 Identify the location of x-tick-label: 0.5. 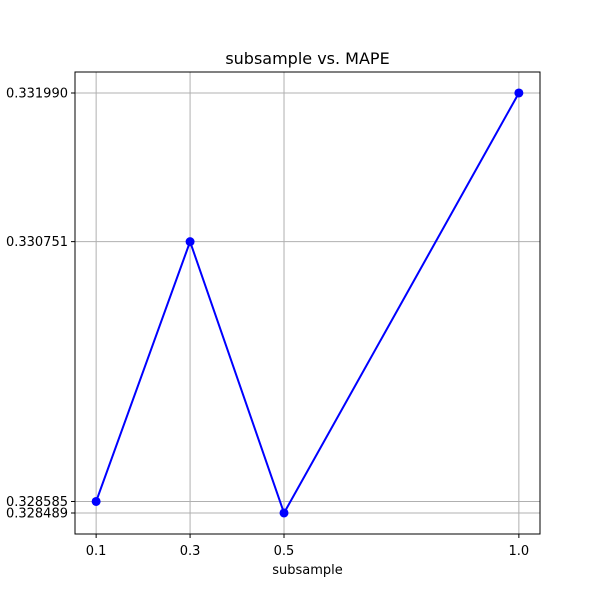
(284, 551).